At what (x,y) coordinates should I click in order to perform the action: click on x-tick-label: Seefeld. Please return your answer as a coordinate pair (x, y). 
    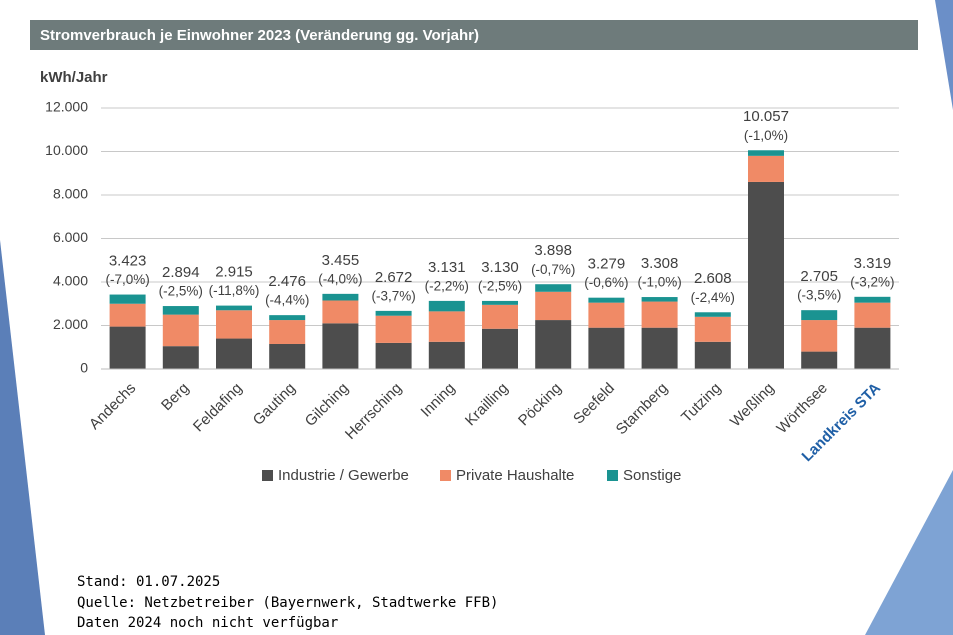
    Looking at the image, I should click on (594, 404).